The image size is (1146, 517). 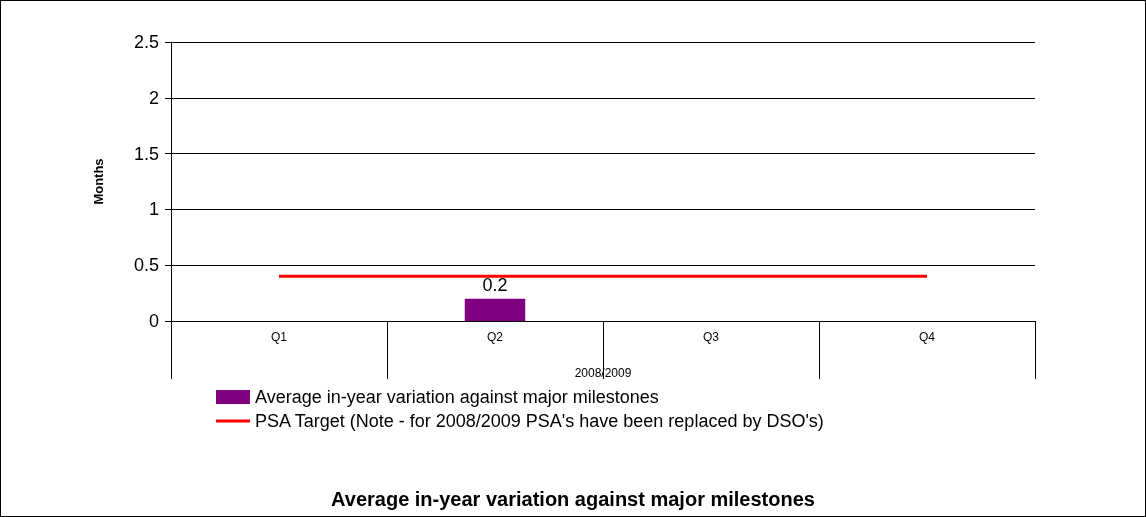 I want to click on legend-label: Average in-year variation against major milestones, so click(x=457, y=397).